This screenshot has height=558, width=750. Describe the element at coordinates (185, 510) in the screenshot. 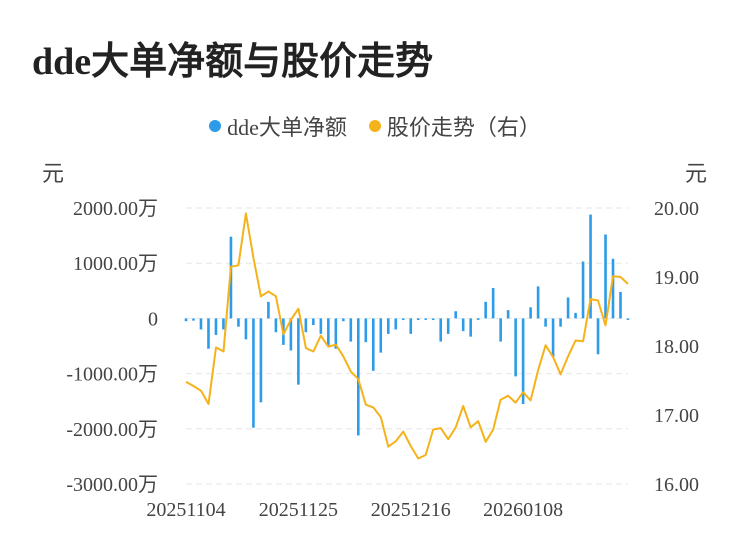

I see `x-tick-label: 20251104` at that location.